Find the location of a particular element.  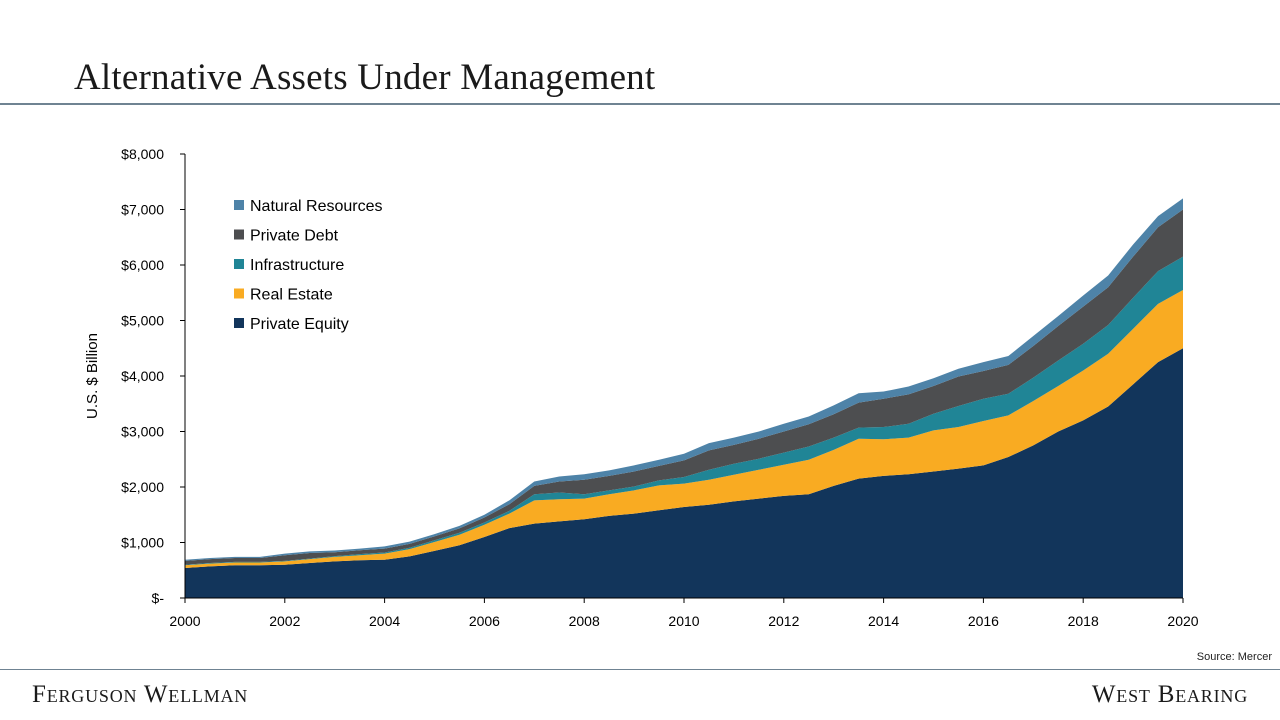

y-tick-label: $7,000 is located at coordinates (142, 210).